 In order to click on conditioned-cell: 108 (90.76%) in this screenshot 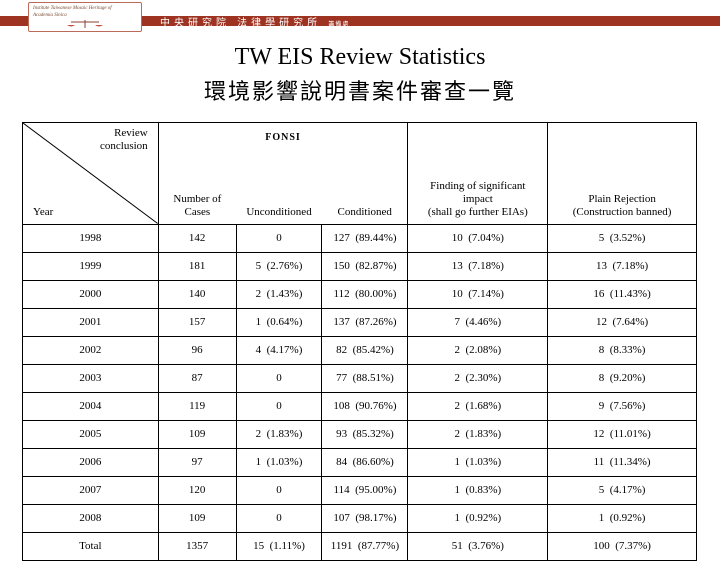, I will do `click(365, 406)`.